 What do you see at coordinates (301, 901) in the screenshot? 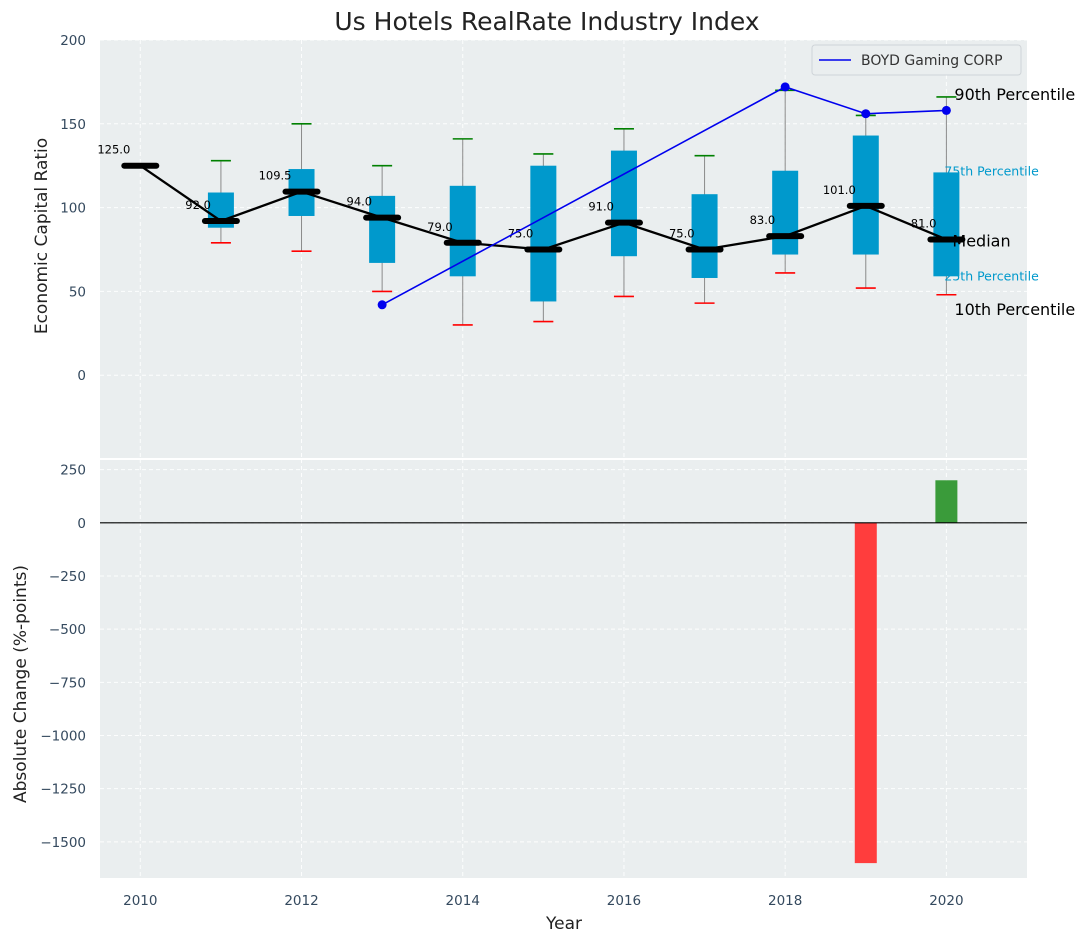
I see `x-tick-label: 2012` at bounding box center [301, 901].